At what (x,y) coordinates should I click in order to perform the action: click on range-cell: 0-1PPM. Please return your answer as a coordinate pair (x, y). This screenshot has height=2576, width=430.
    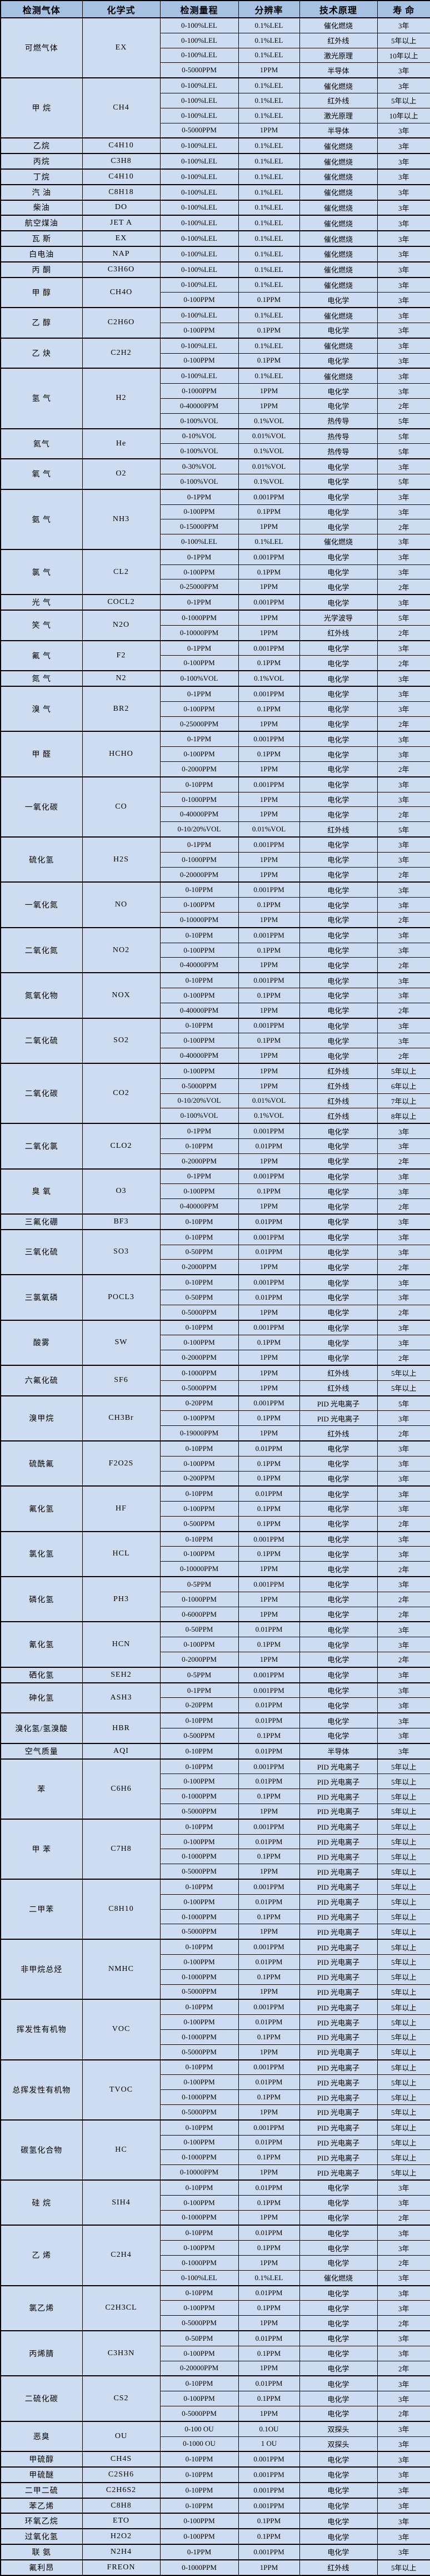
    Looking at the image, I should click on (199, 844).